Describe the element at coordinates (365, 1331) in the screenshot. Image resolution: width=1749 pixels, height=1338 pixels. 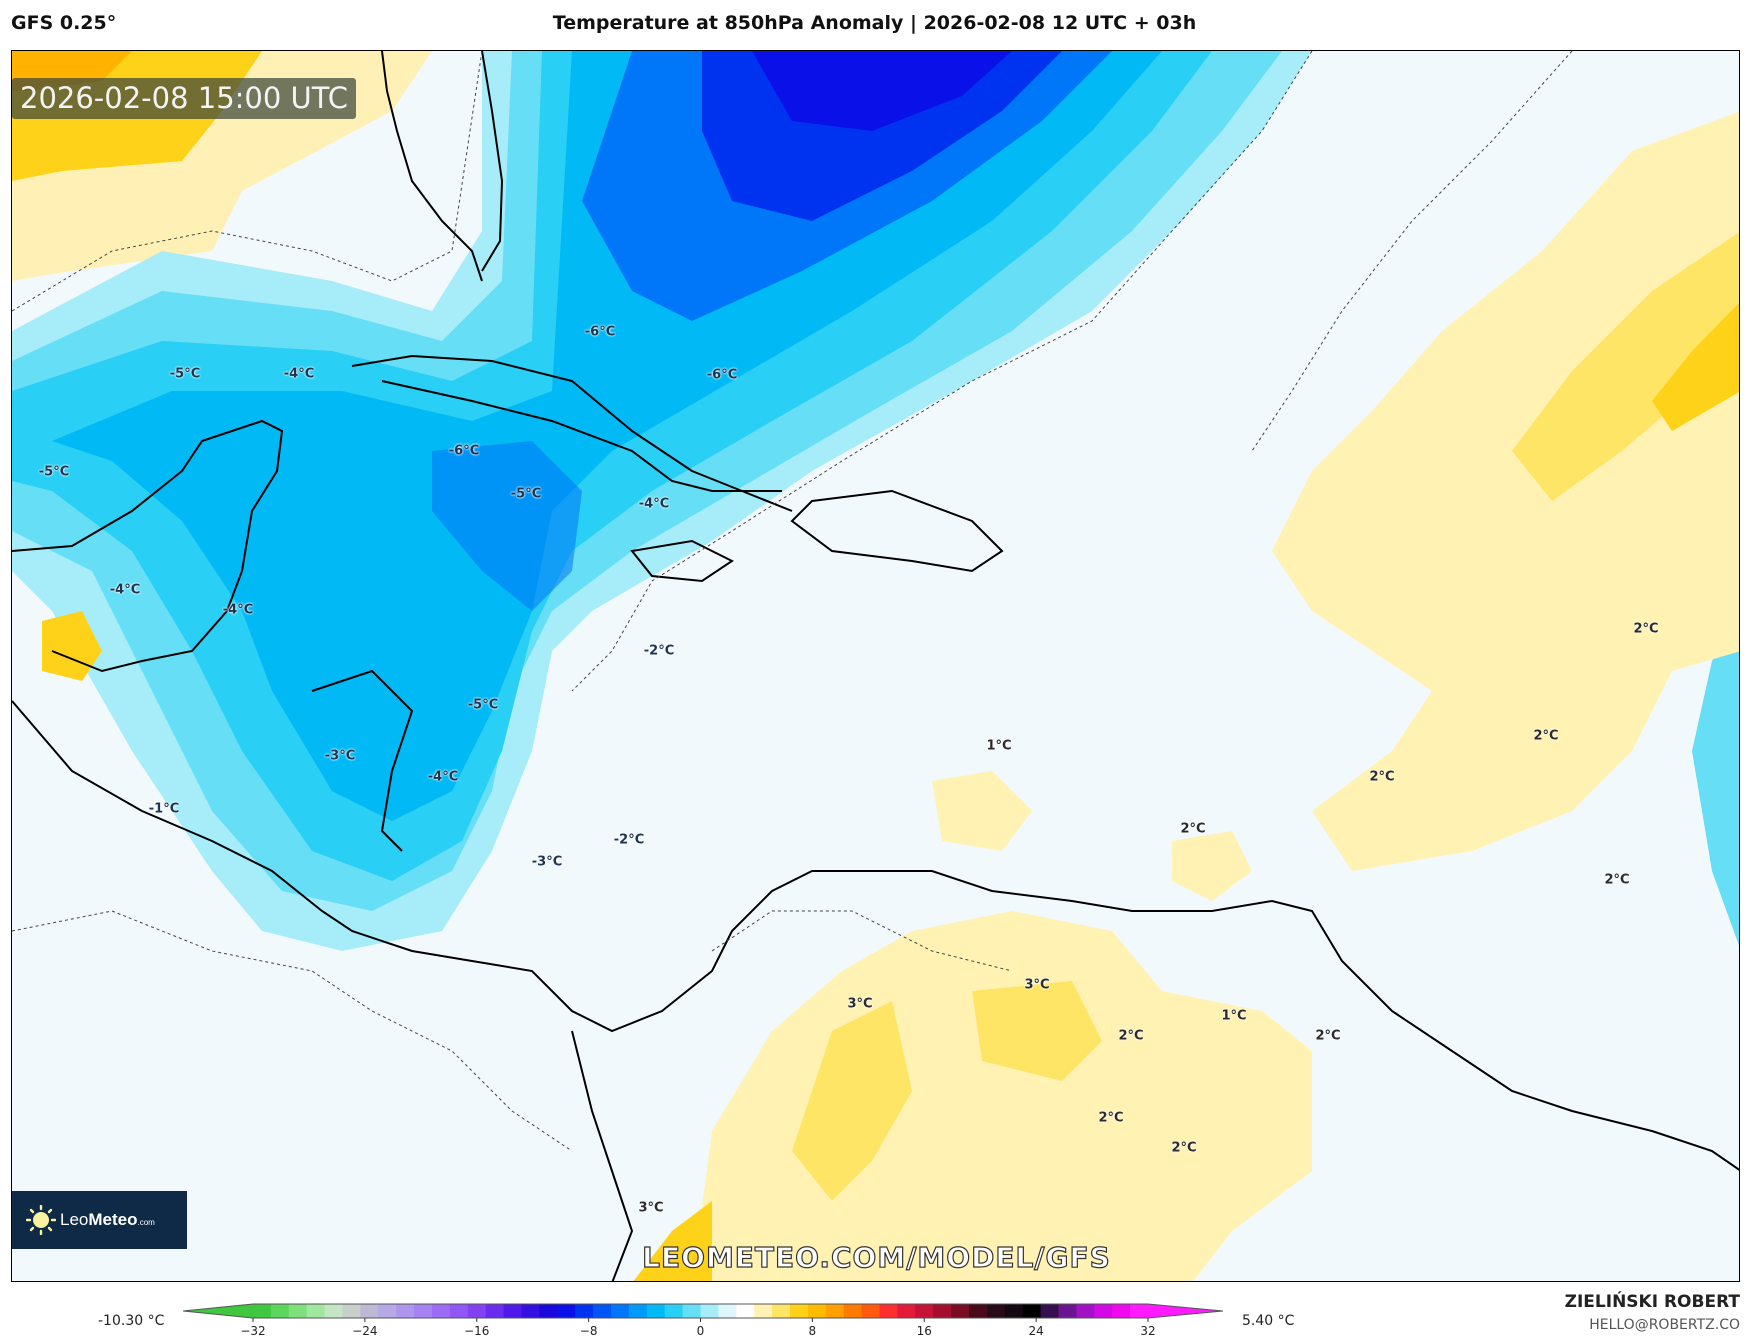
I see `colorbar-tick-label: −24` at that location.